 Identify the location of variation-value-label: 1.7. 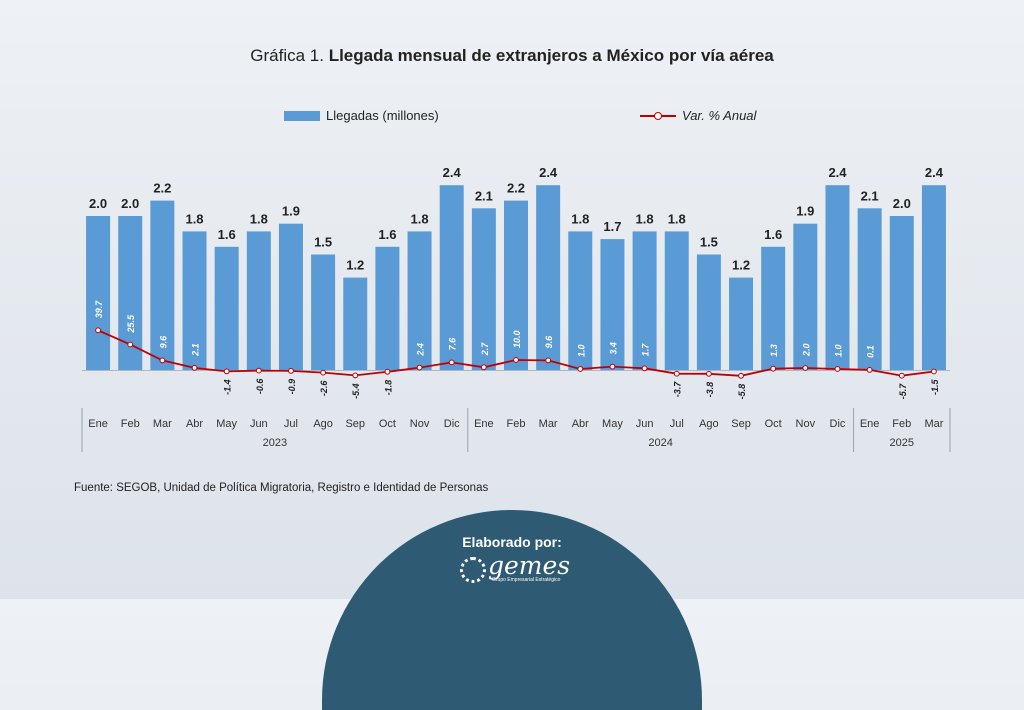
(646, 350).